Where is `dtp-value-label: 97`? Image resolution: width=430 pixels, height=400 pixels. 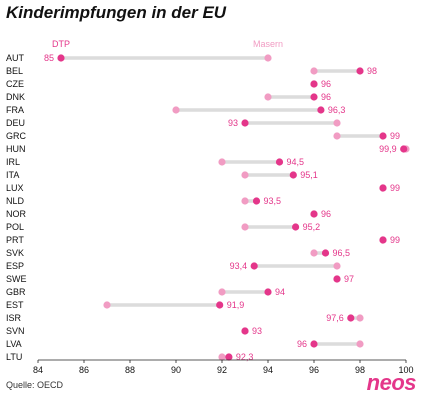 dtp-value-label: 97 is located at coordinates (349, 279).